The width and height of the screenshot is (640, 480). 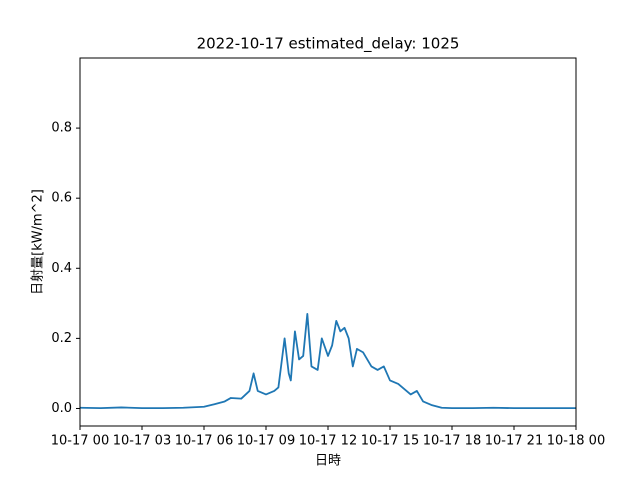 What do you see at coordinates (328, 441) in the screenshot?
I see `x-tick-label: 10-17 12` at bounding box center [328, 441].